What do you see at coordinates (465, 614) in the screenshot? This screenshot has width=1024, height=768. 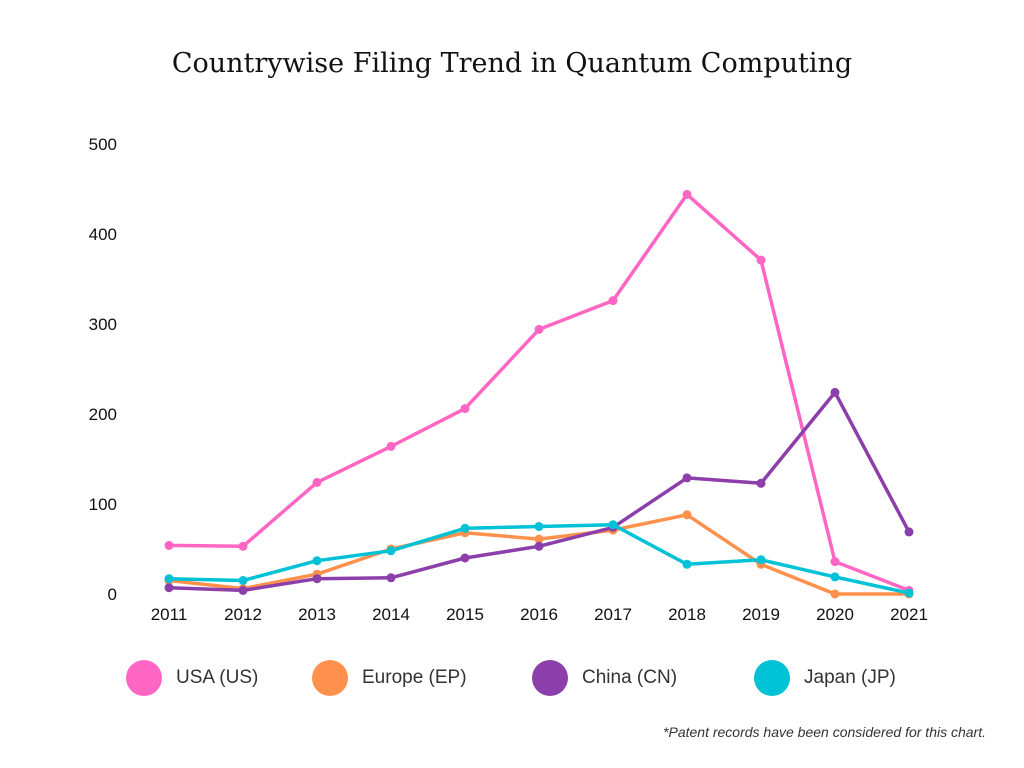 I see `x-tick-label: 2015` at bounding box center [465, 614].